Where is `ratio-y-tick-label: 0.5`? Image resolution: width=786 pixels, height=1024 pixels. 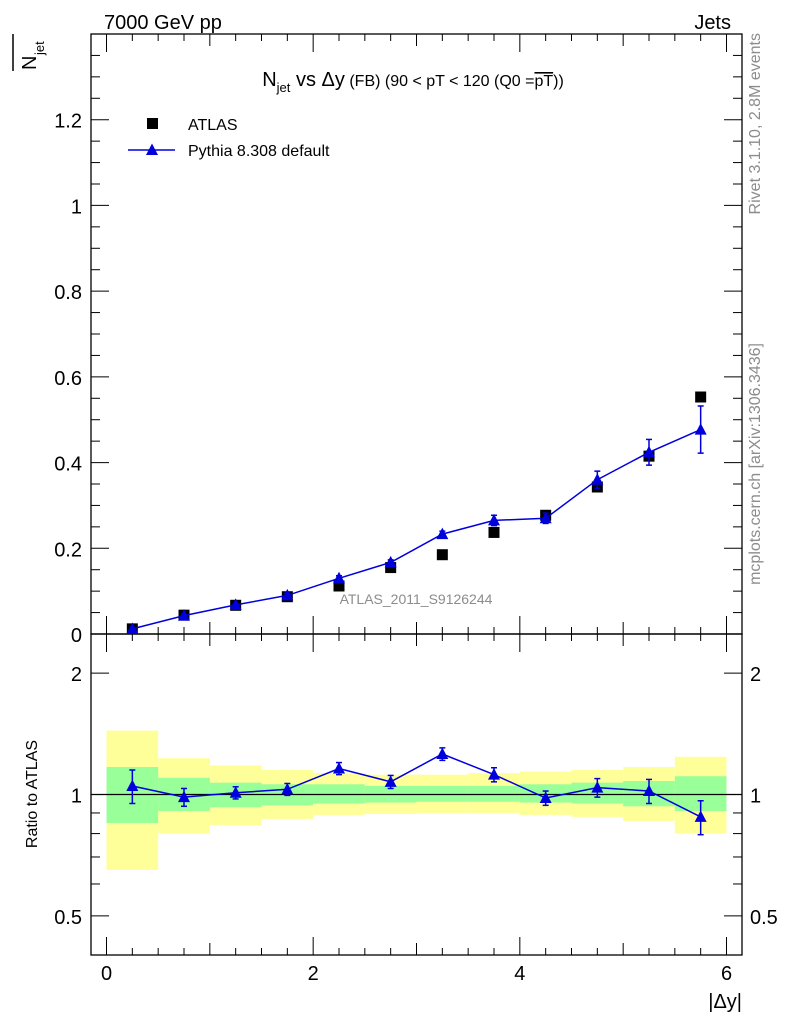
ratio-y-tick-label: 0.5 is located at coordinates (68, 918).